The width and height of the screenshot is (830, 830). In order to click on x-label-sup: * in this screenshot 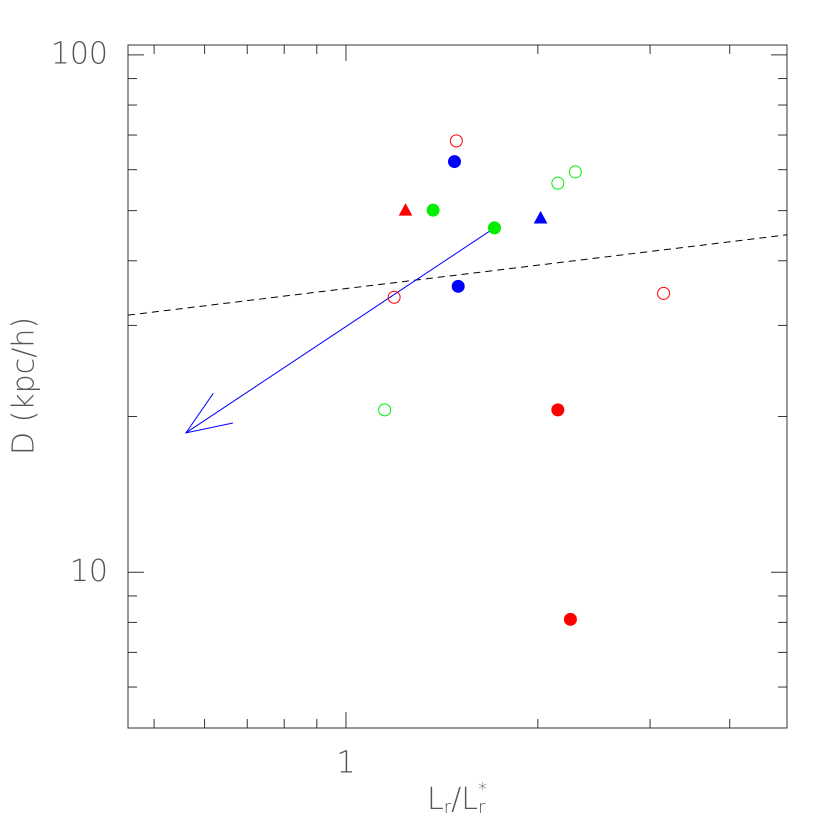, I will do `click(482, 789)`.